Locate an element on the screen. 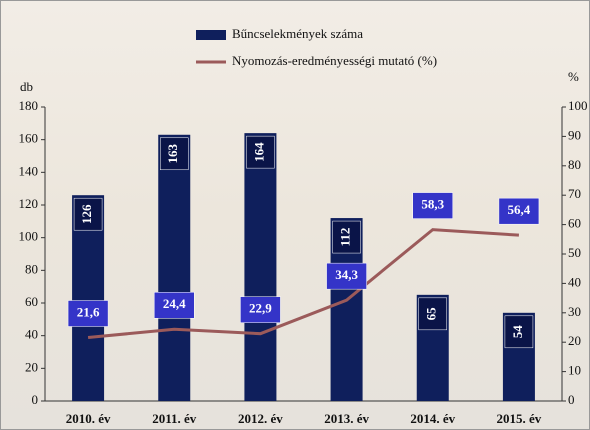 The width and height of the screenshot is (590, 430). bar-value-label: 54 is located at coordinates (517, 332).